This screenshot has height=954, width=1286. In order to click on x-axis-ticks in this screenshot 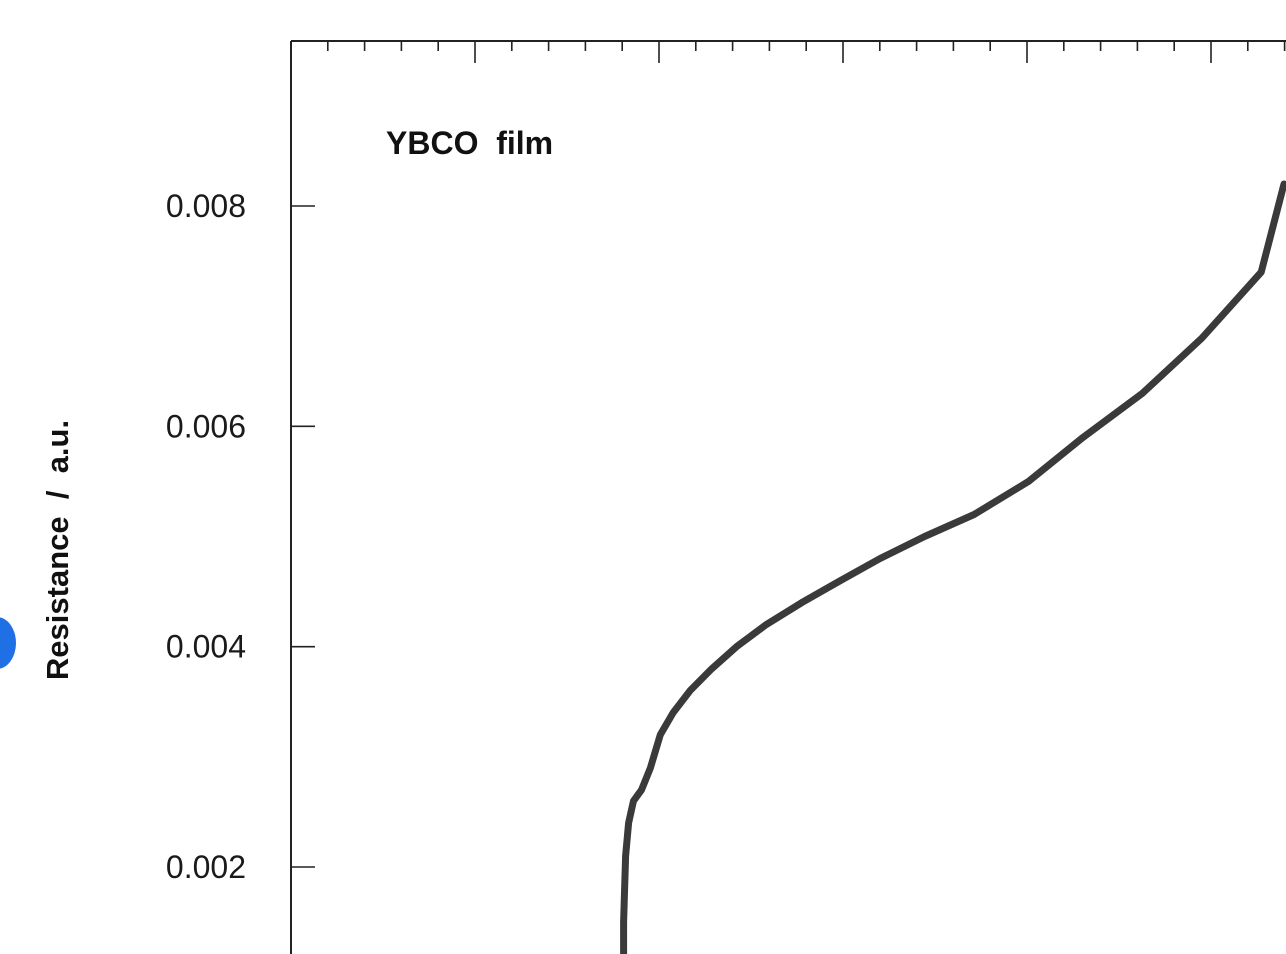, I will do `click(788, 52)`.